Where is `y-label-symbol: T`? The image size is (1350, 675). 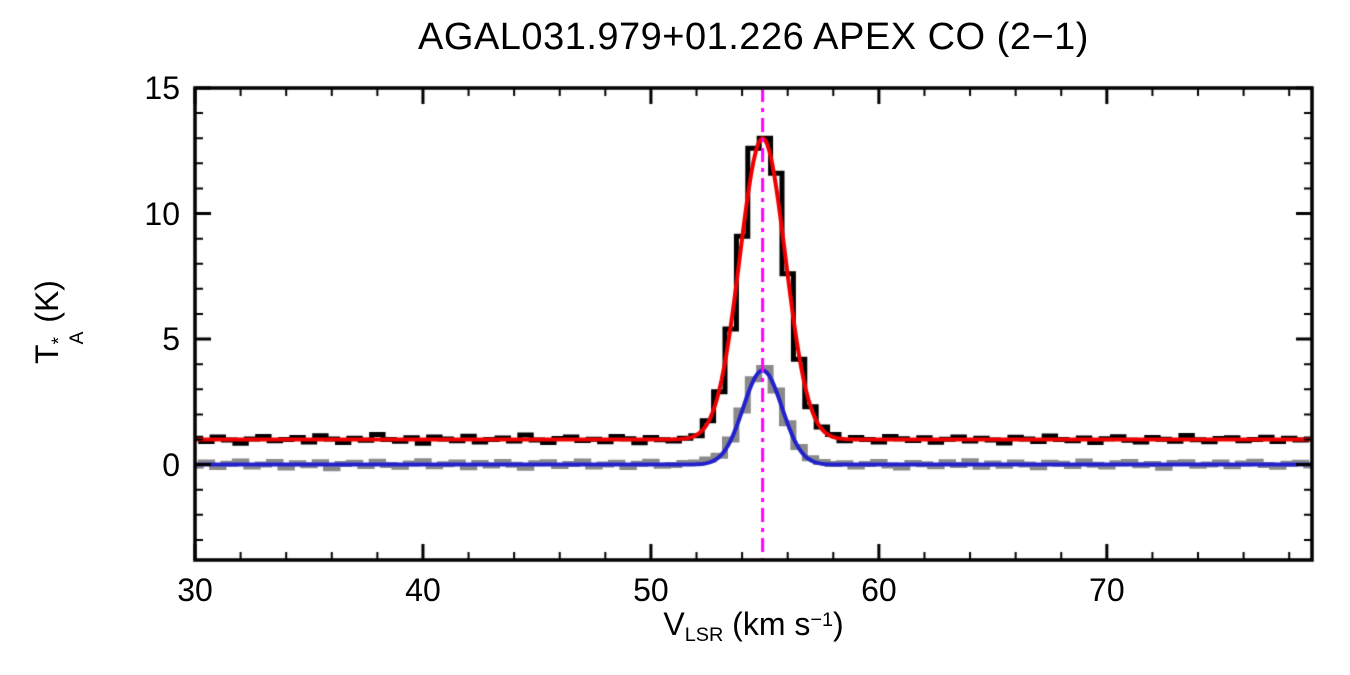 y-label-symbol: T is located at coordinates (46, 354).